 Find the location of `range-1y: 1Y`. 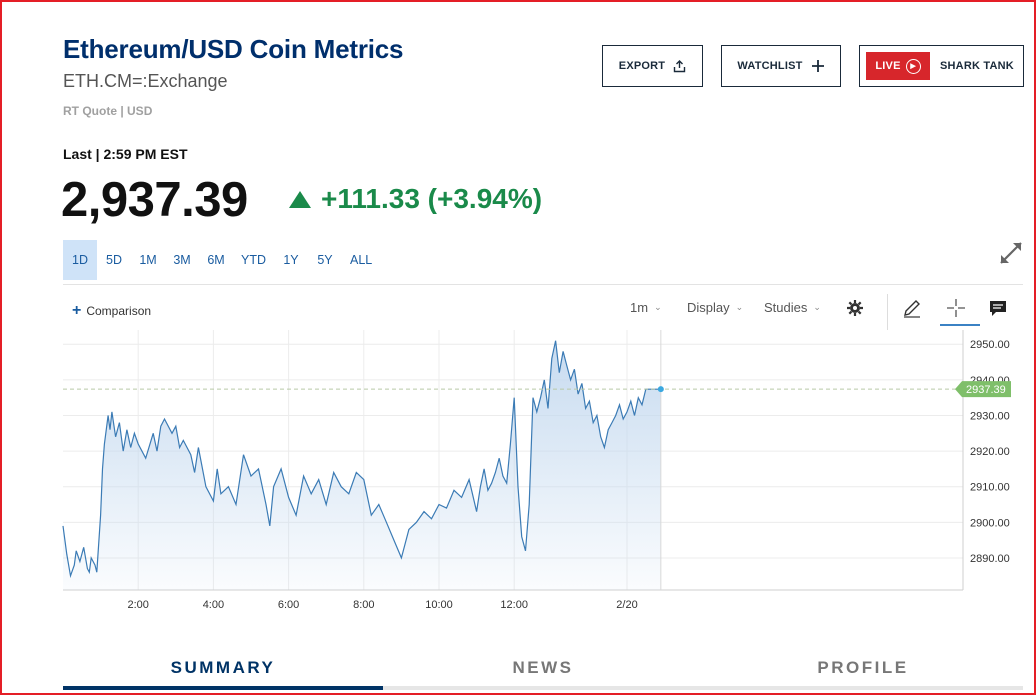

range-1y: 1Y is located at coordinates (291, 260).